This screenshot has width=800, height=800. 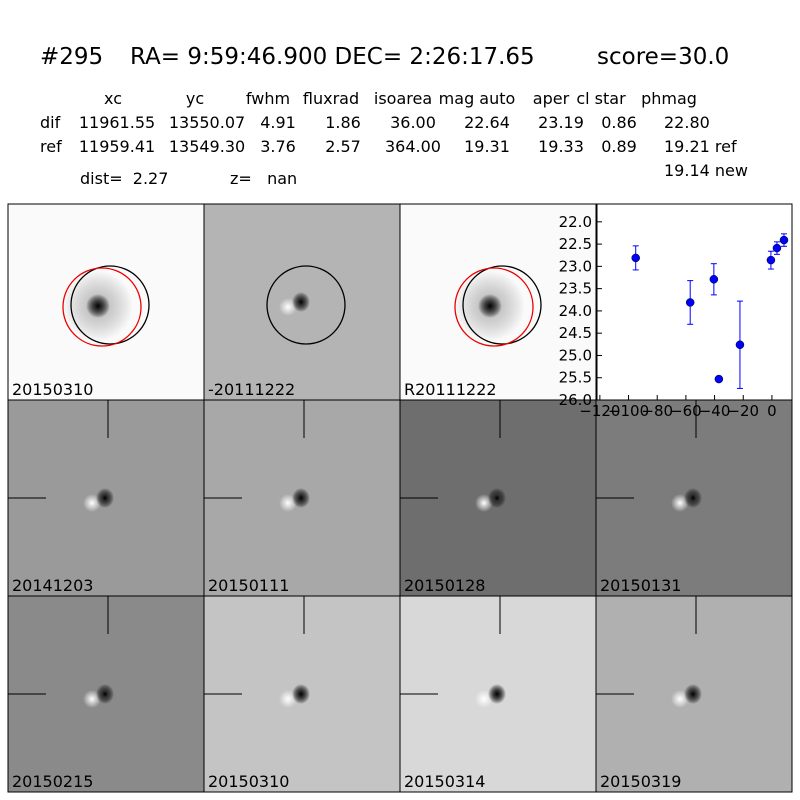 I want to click on image-panel: 20150215, so click(x=106, y=694).